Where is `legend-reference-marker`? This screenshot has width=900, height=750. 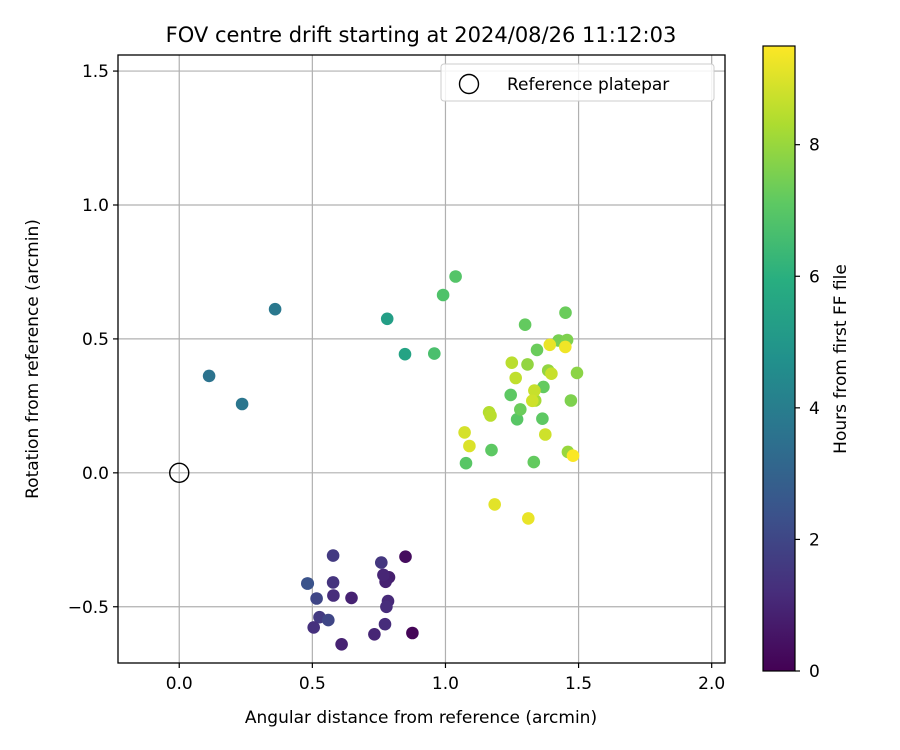 legend-reference-marker is located at coordinates (469, 84).